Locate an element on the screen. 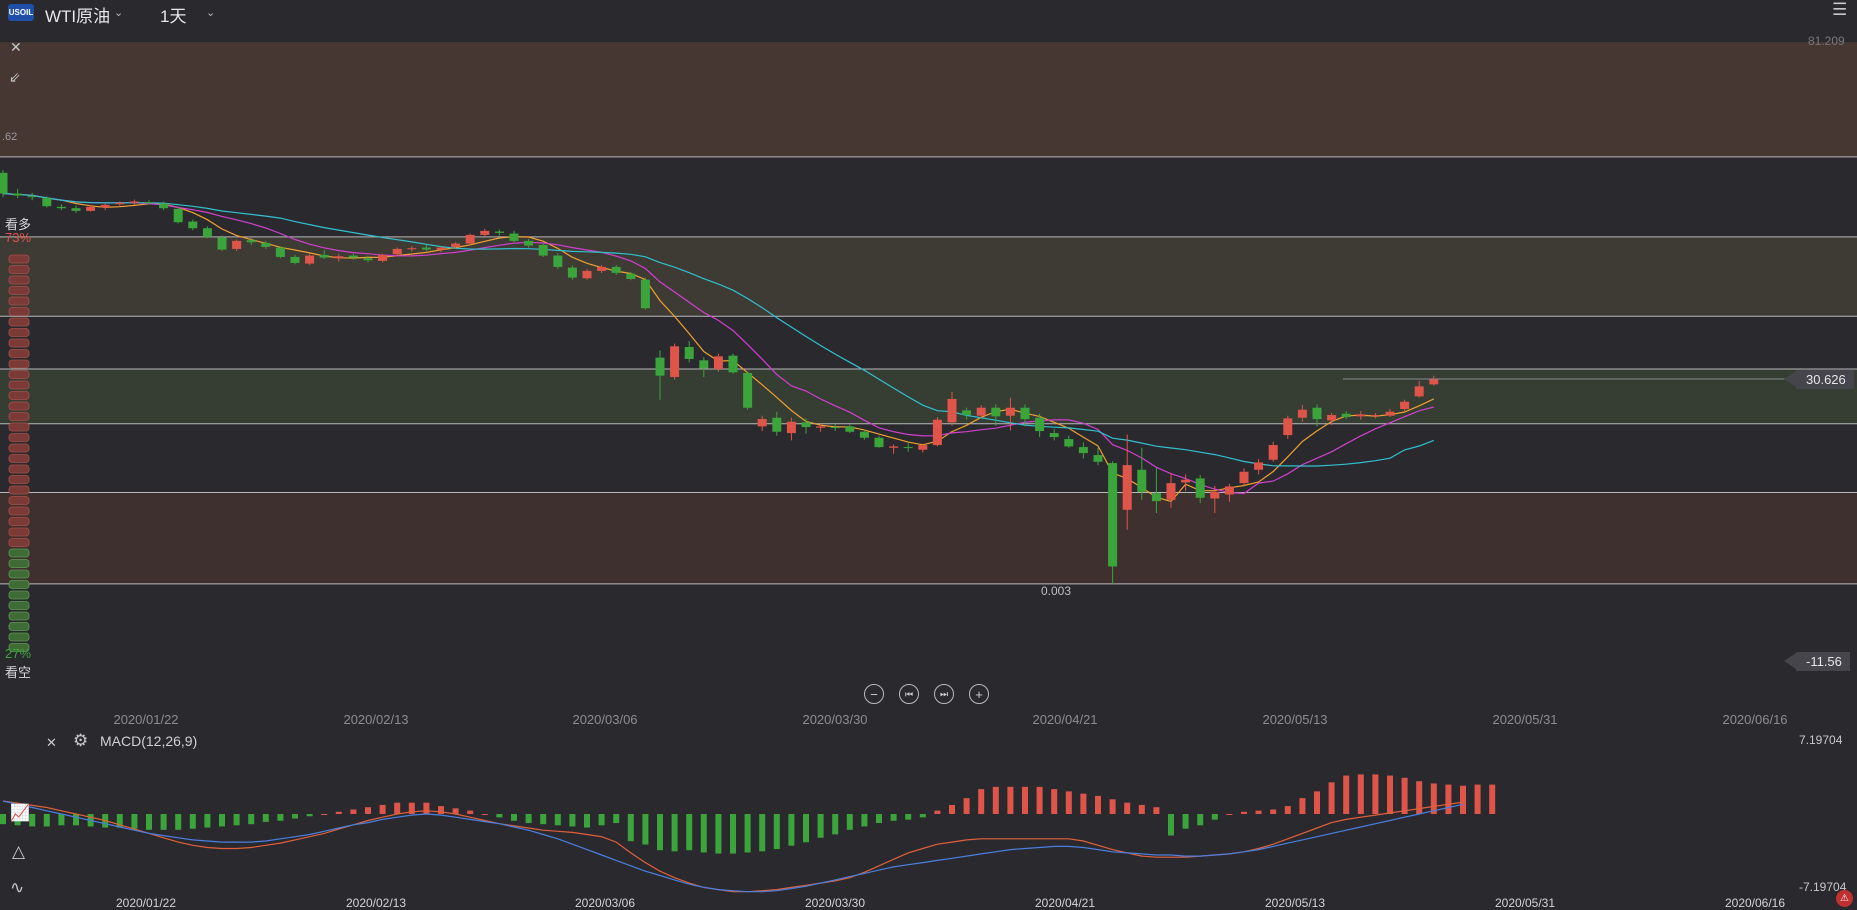  indicator-close-icon: ✕ is located at coordinates (51, 742).